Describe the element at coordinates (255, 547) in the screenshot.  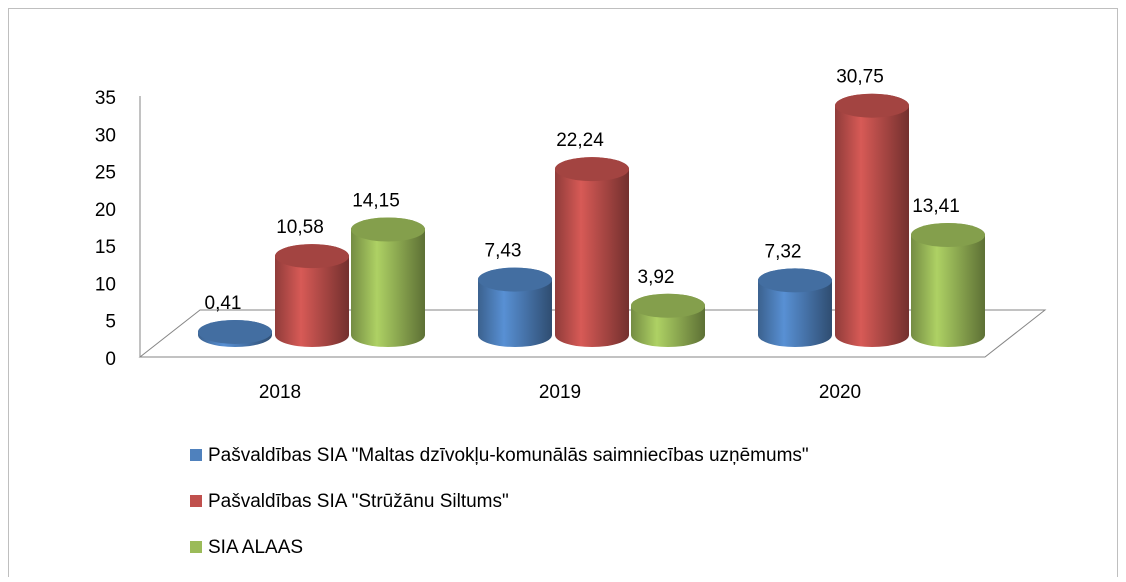
I see `legend-label: SIA ALAAS` at that location.